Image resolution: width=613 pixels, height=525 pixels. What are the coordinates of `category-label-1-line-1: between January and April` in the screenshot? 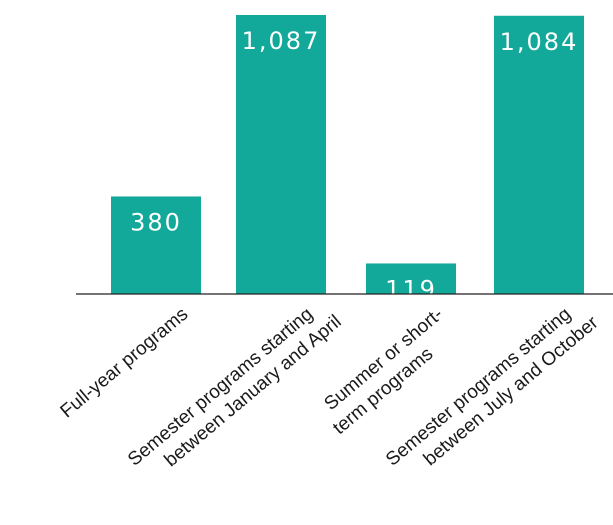 It's located at (253, 391).